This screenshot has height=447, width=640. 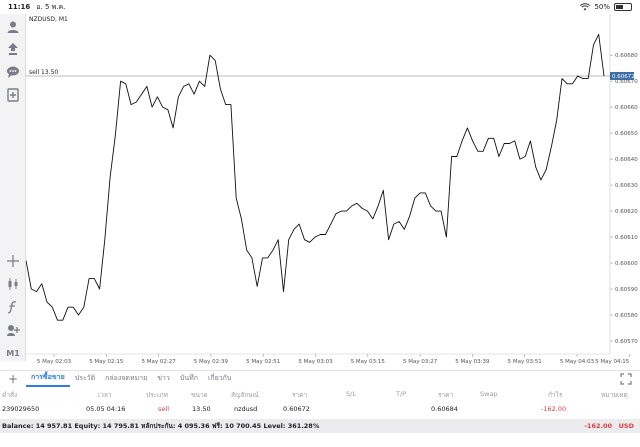 What do you see at coordinates (626, 238) in the screenshot?
I see `y-tick-label: 0.60610` at bounding box center [626, 238].